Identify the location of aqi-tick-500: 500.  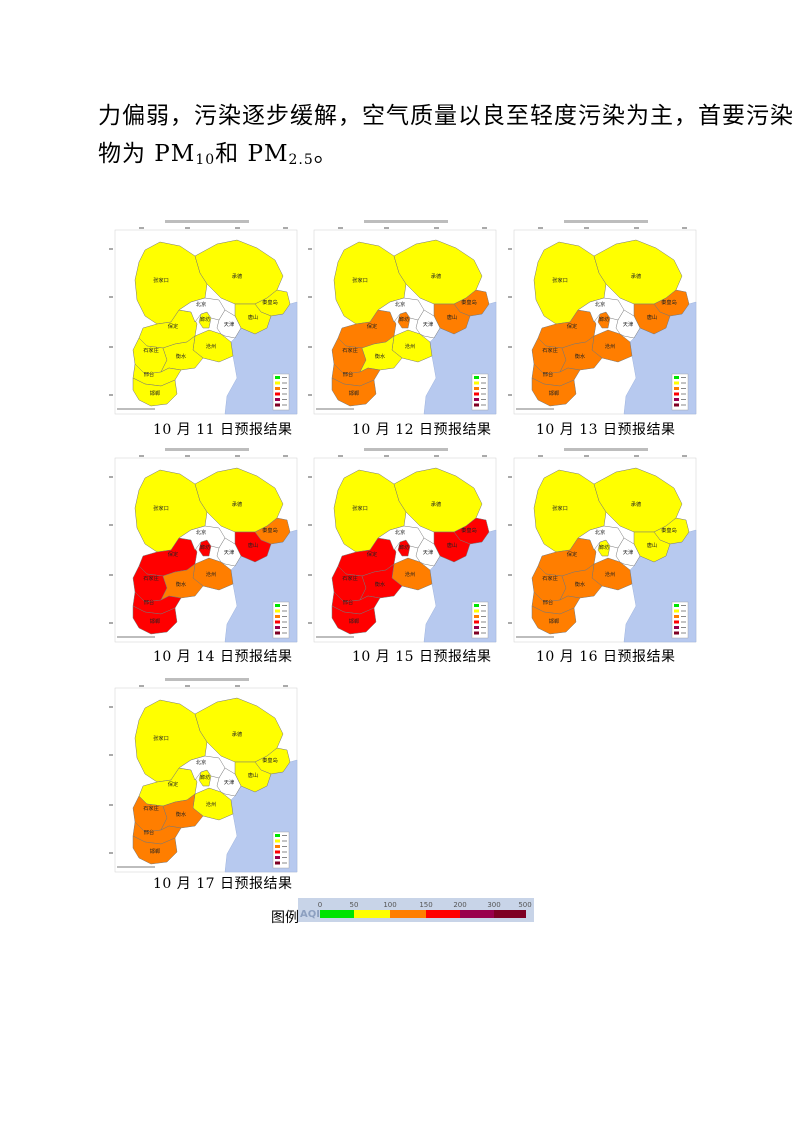
(524, 905).